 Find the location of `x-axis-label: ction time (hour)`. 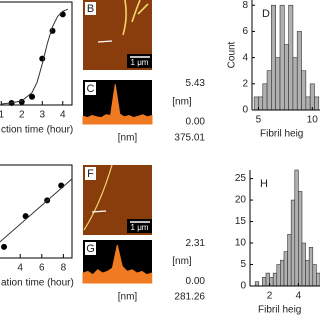

x-axis-label: ction time (hour) is located at coordinates (37, 130).